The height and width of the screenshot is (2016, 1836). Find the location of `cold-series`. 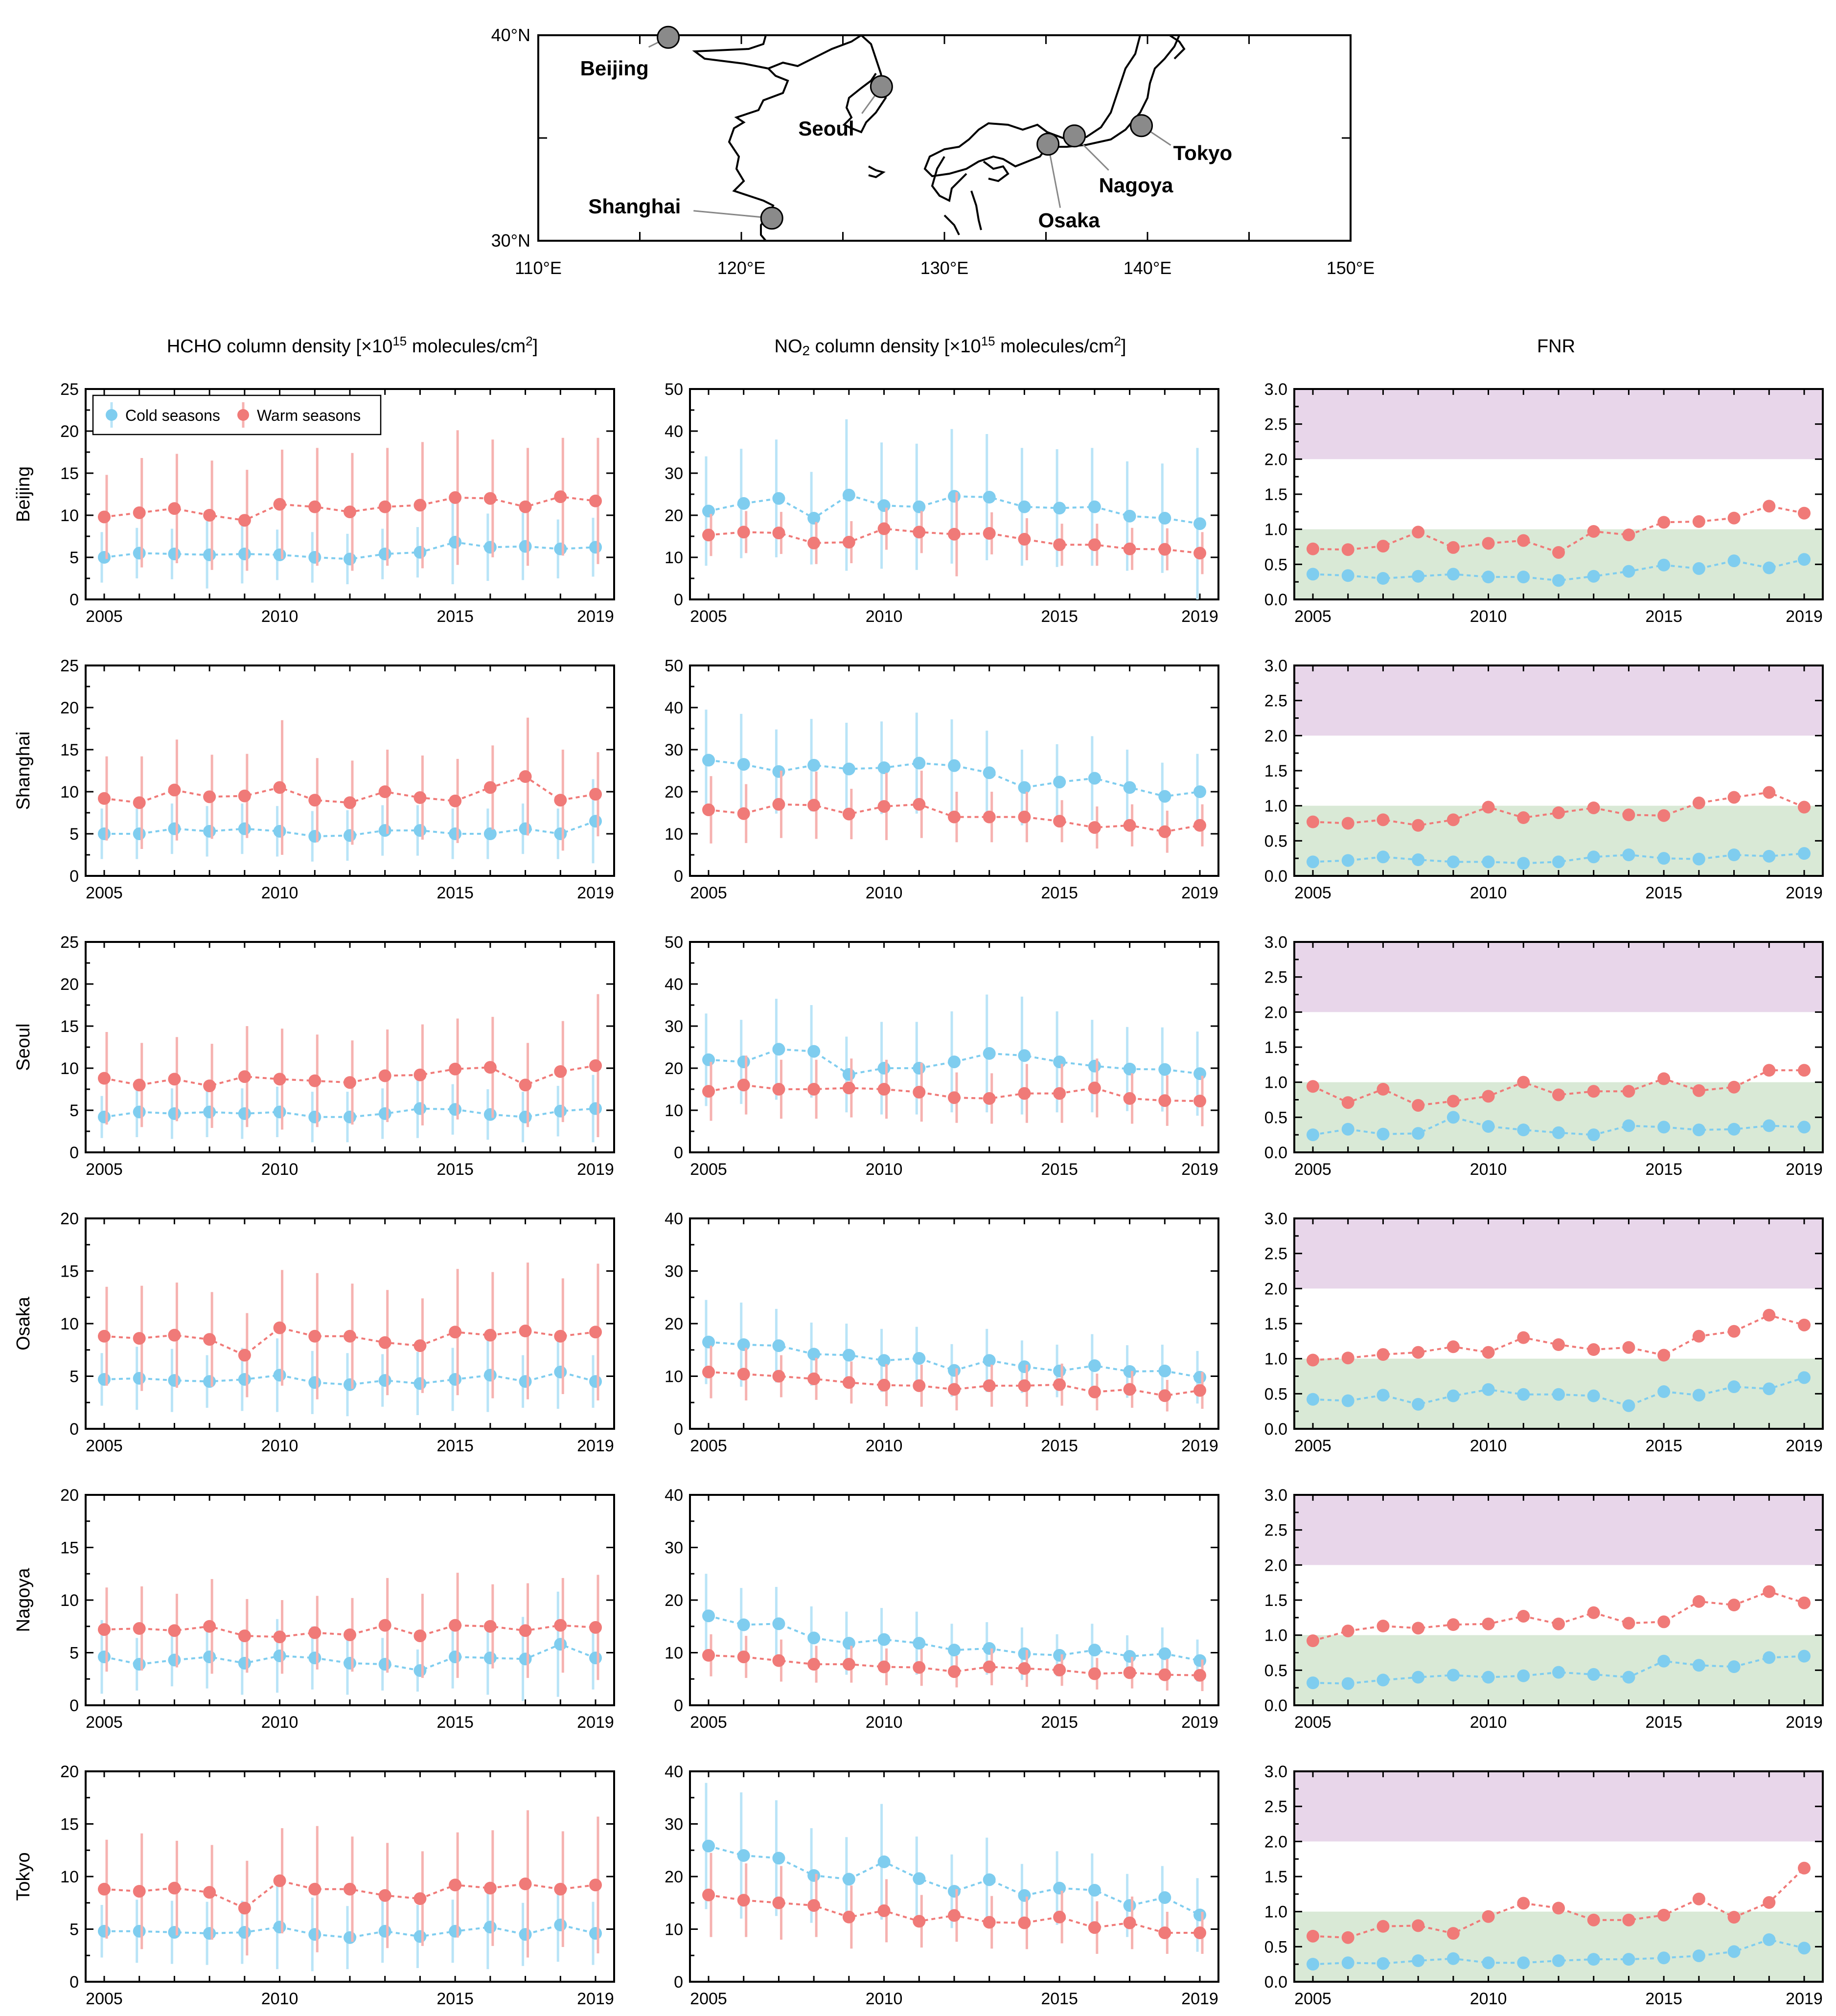

cold-series is located at coordinates (350, 1928).